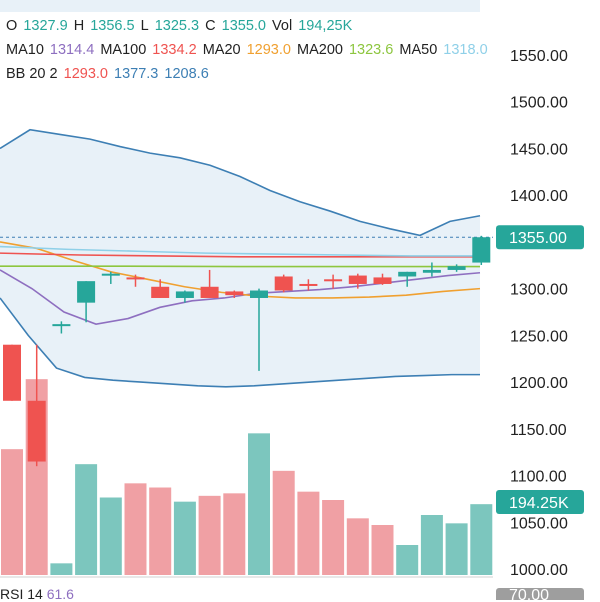  What do you see at coordinates (325, 26) in the screenshot?
I see `volume-value: 194,25K` at bounding box center [325, 26].